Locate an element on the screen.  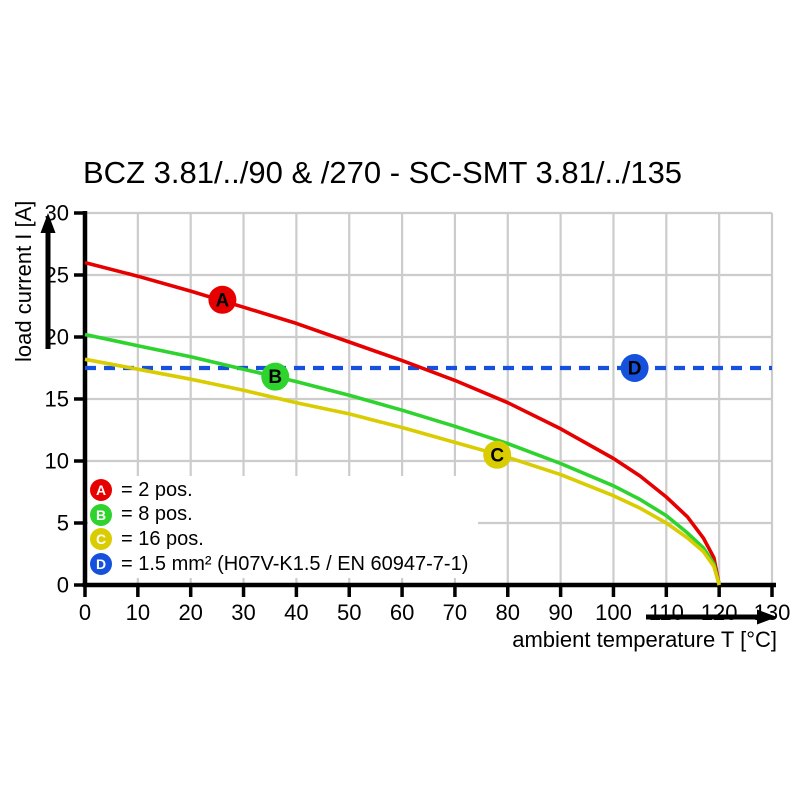
legend-label-d: = 1.5 mm² (H07V-K1.5 / EN 60947-7-1) is located at coordinates (295, 563).